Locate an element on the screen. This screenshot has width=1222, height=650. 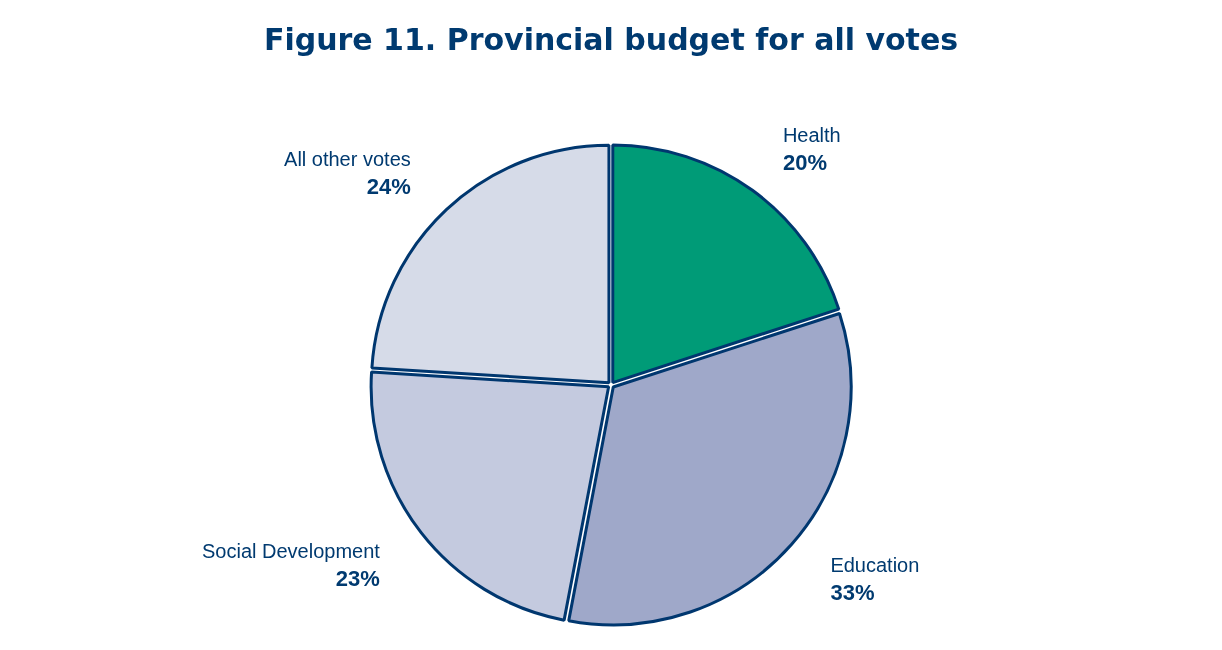
slice-label: Social Development is located at coordinates (291, 551).